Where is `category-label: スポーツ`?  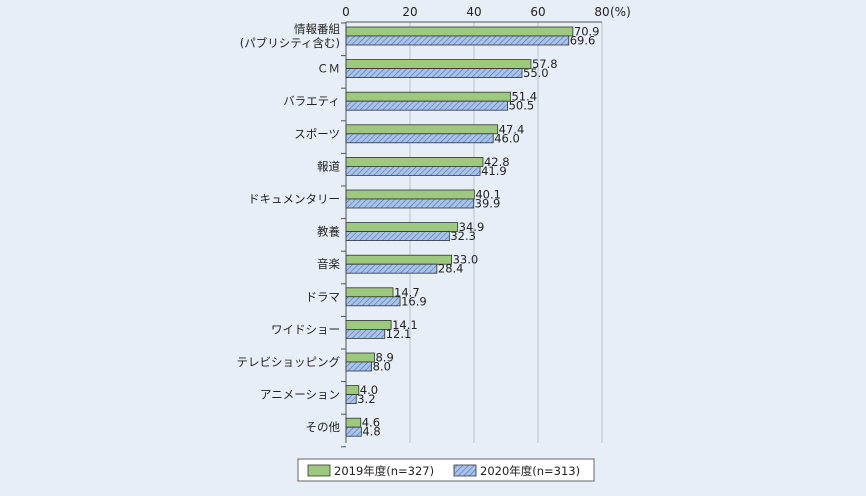
category-label: スポーツ is located at coordinates (317, 134).